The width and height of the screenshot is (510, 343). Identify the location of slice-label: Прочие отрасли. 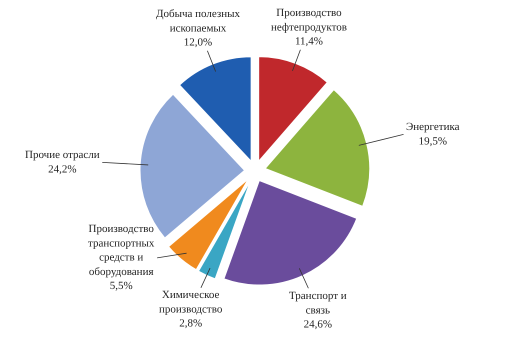
(62, 155).